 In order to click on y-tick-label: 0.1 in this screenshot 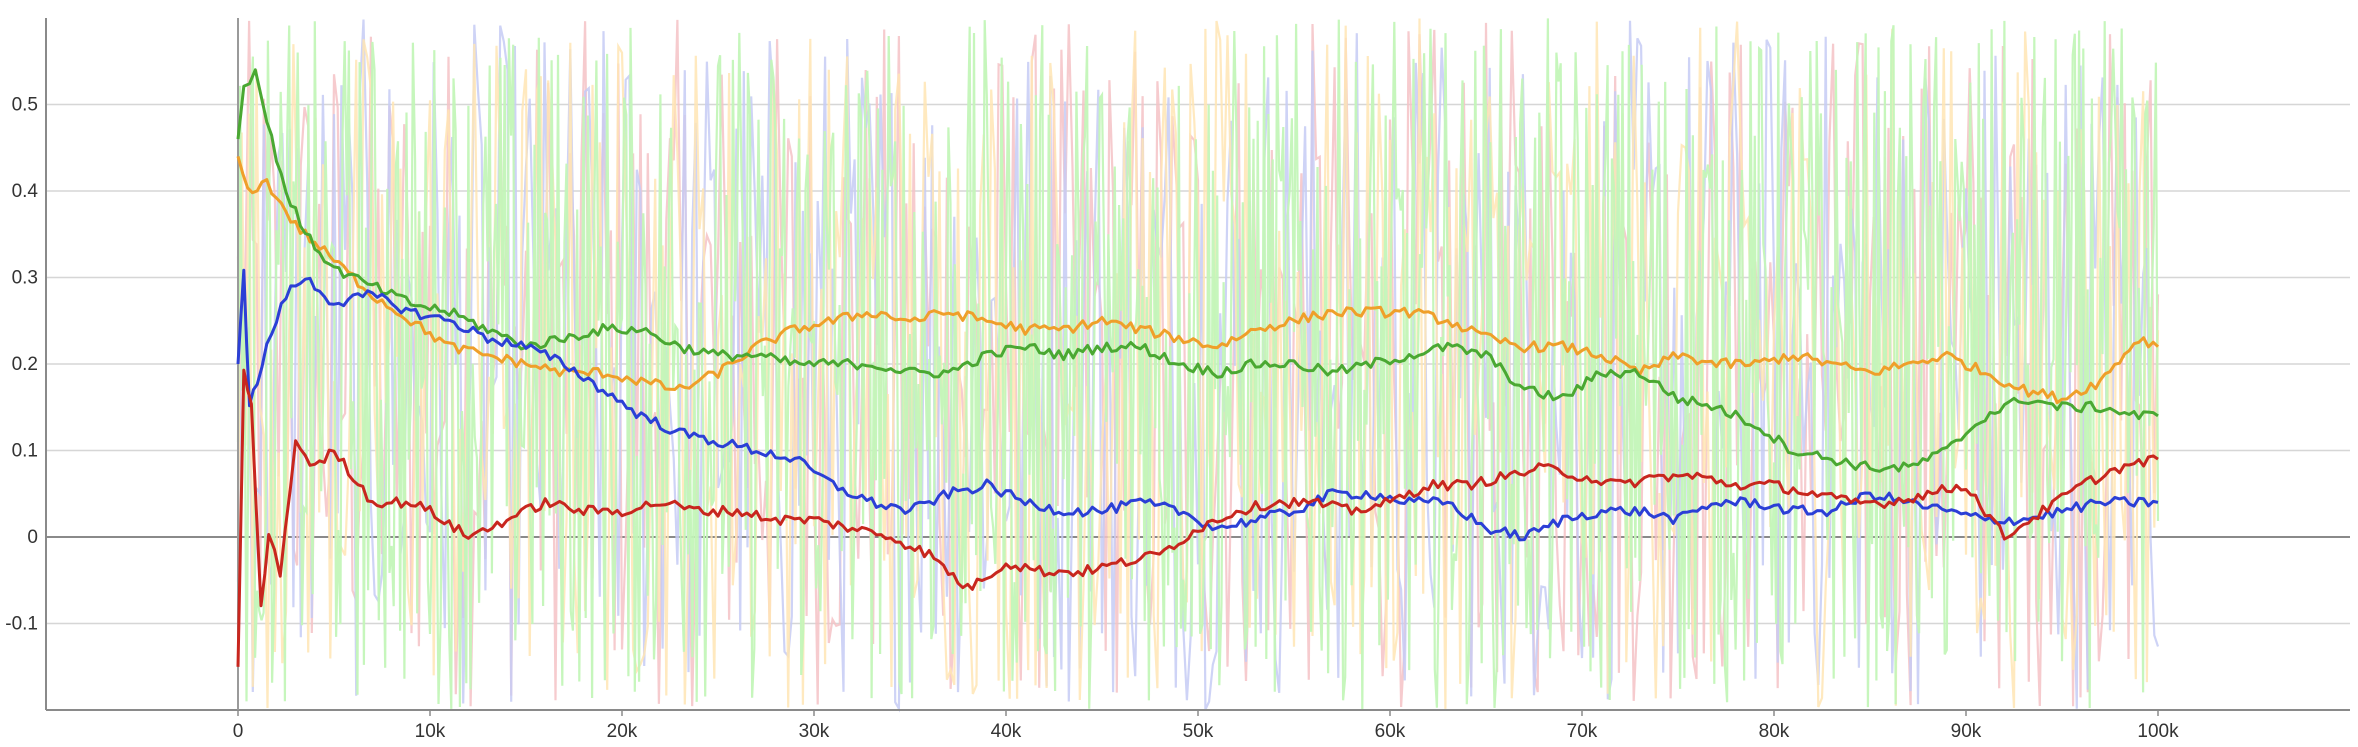, I will do `click(25, 451)`.